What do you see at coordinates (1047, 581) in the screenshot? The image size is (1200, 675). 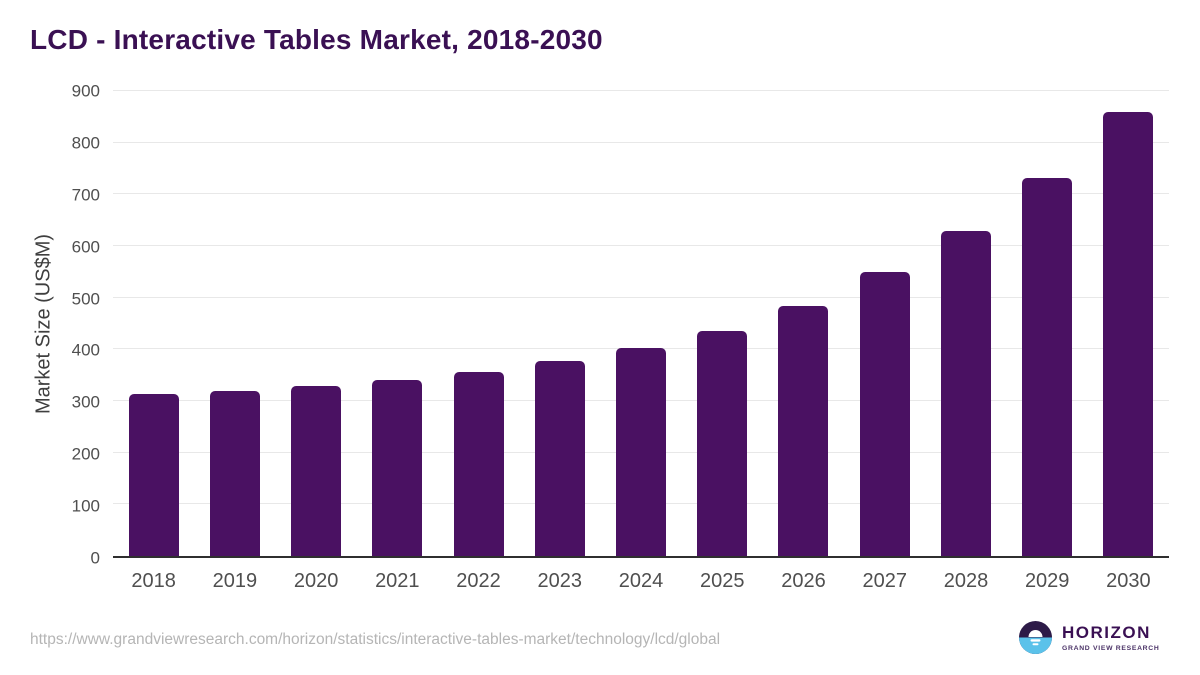 I see `x-tick-2029: 2029` at bounding box center [1047, 581].